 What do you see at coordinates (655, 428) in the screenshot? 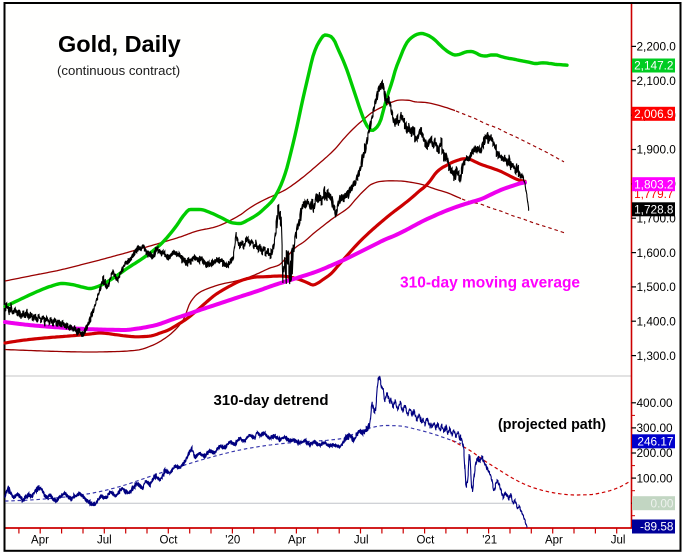
I see `svg-text: 300.00` at bounding box center [655, 428].